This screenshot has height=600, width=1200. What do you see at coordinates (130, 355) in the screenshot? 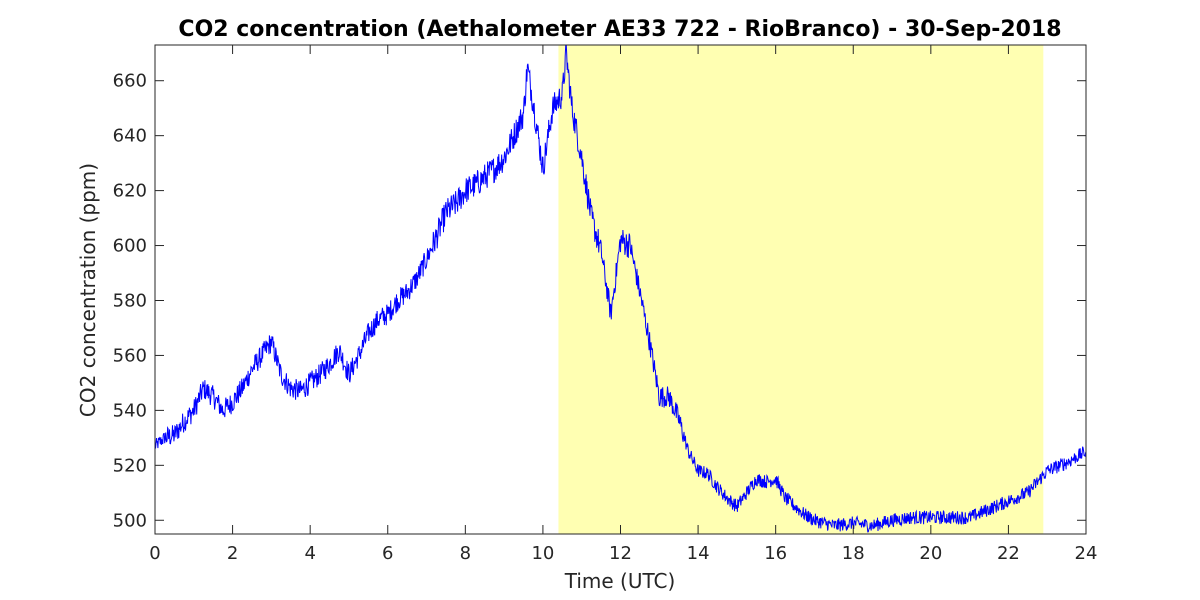
I see `y-tick-label: 560` at bounding box center [130, 355].